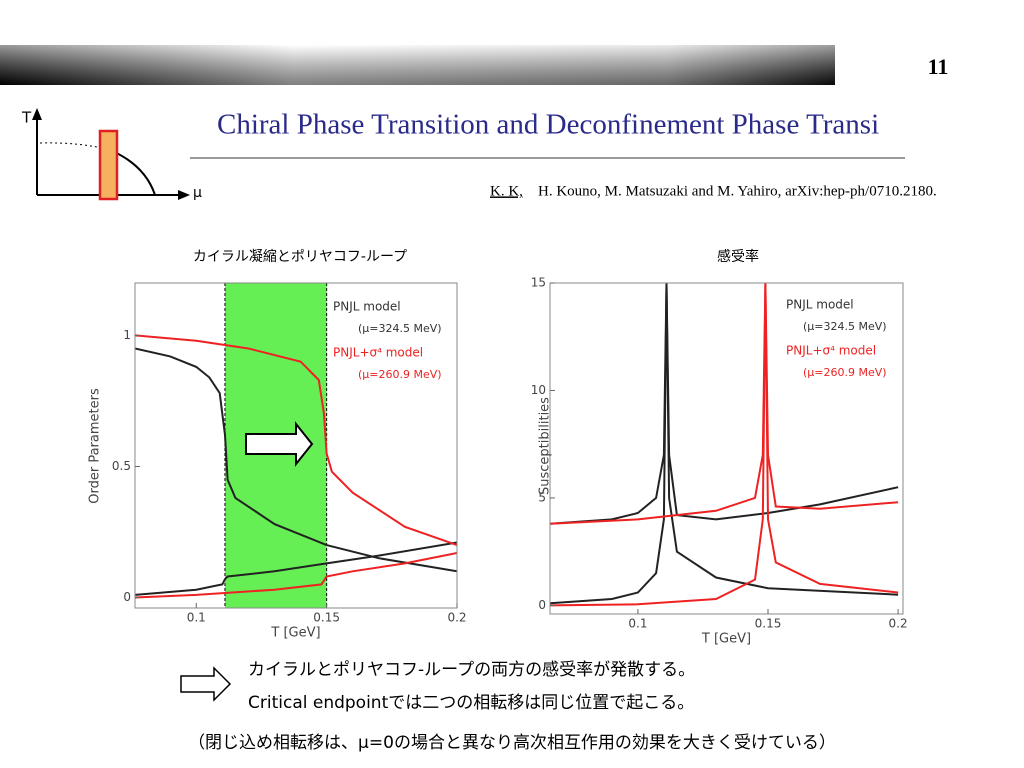 The width and height of the screenshot is (1024, 768). What do you see at coordinates (471, 670) in the screenshot?
I see `note: カイラルとポリヤコフ-ループの両方の感受率が発散する。` at bounding box center [471, 670].